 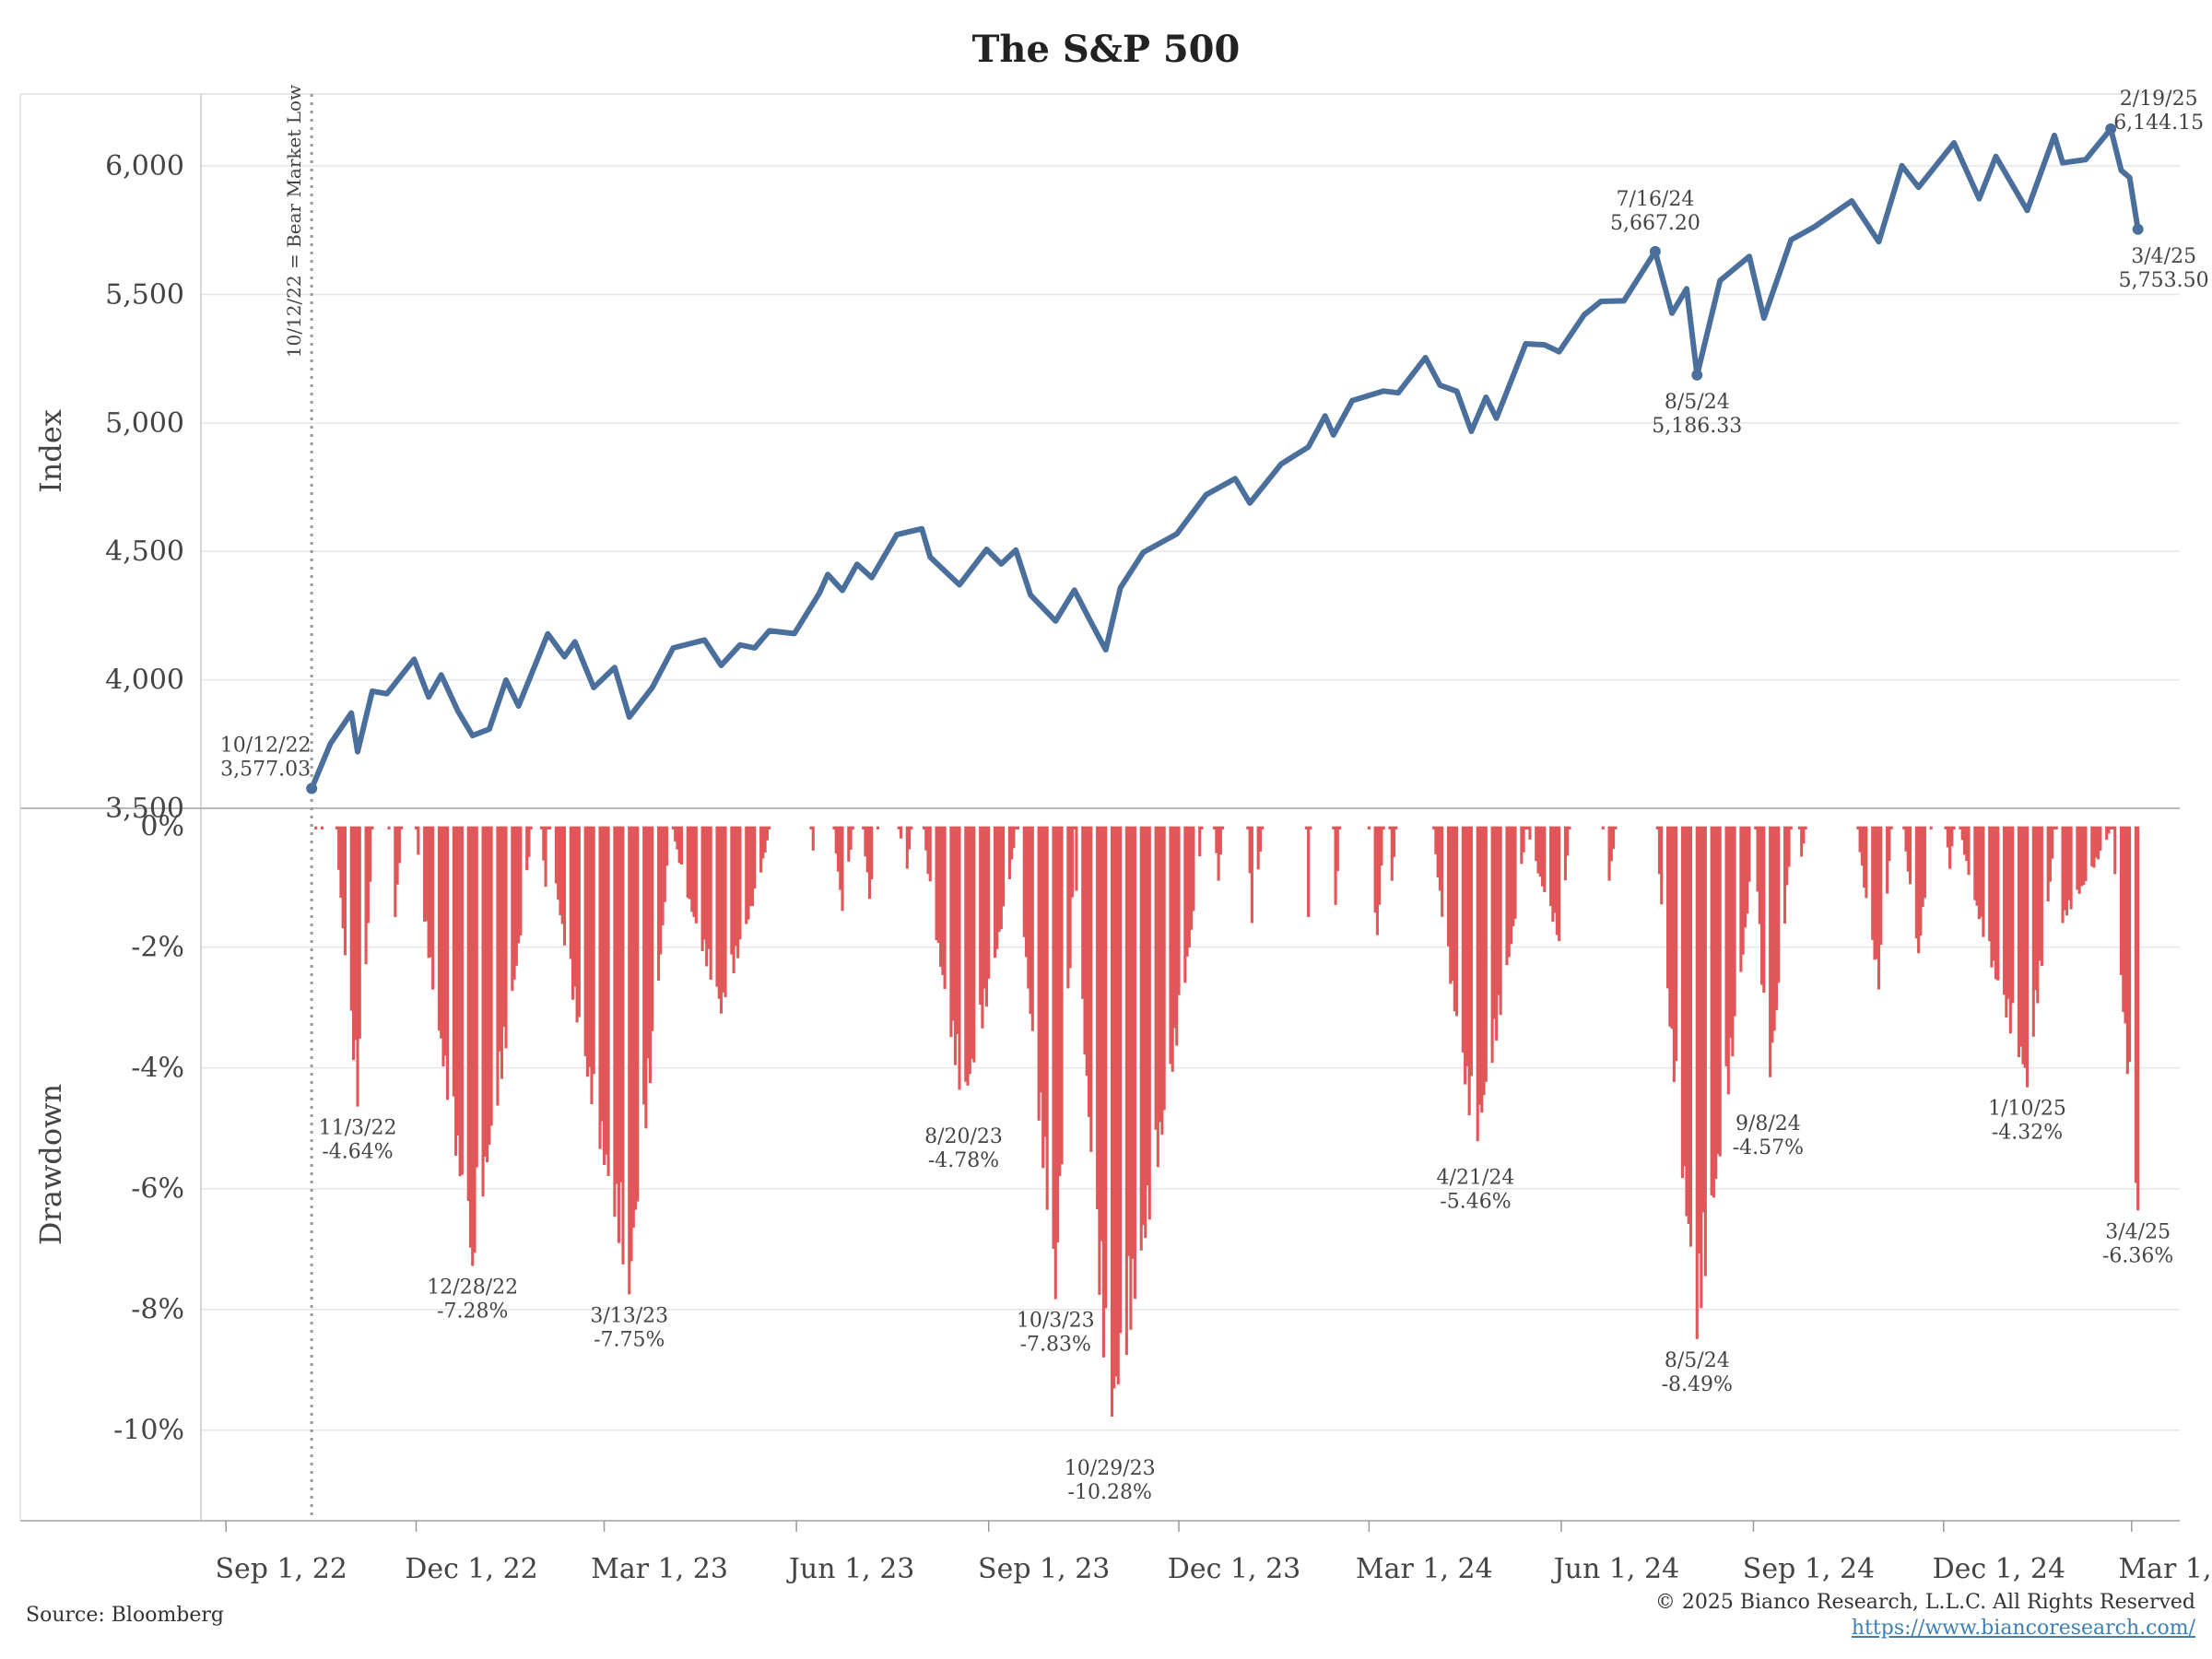 I want to click on drawdown-axis-title: Drawdown, so click(x=50, y=1164).